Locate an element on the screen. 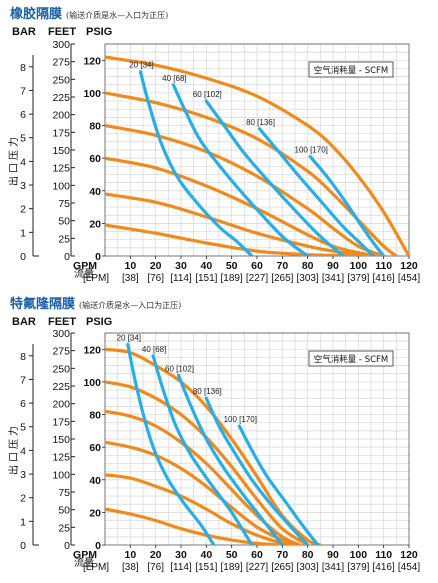 The image size is (438, 583). psig-tick-label: 20 is located at coordinates (95, 513).